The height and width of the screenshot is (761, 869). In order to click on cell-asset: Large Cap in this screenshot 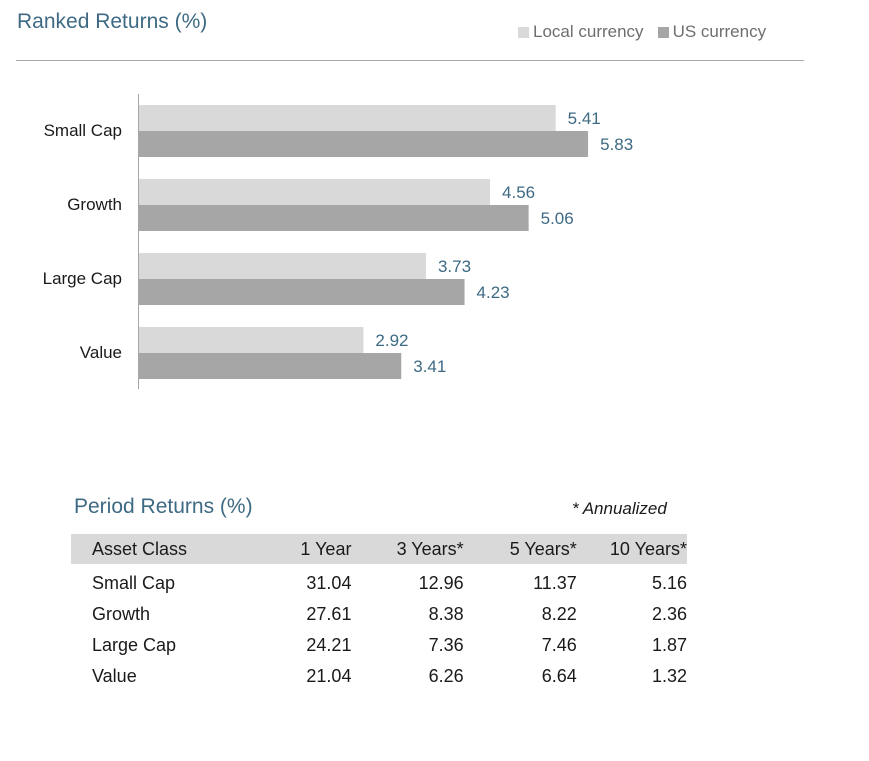, I will do `click(134, 645)`.